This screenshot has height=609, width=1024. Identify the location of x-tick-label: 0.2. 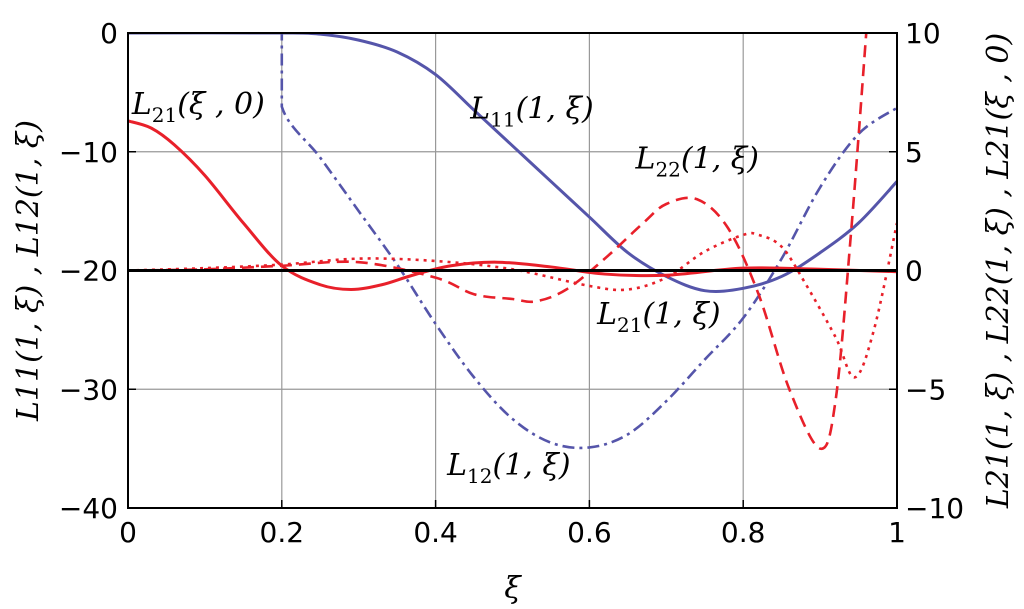
(282, 532).